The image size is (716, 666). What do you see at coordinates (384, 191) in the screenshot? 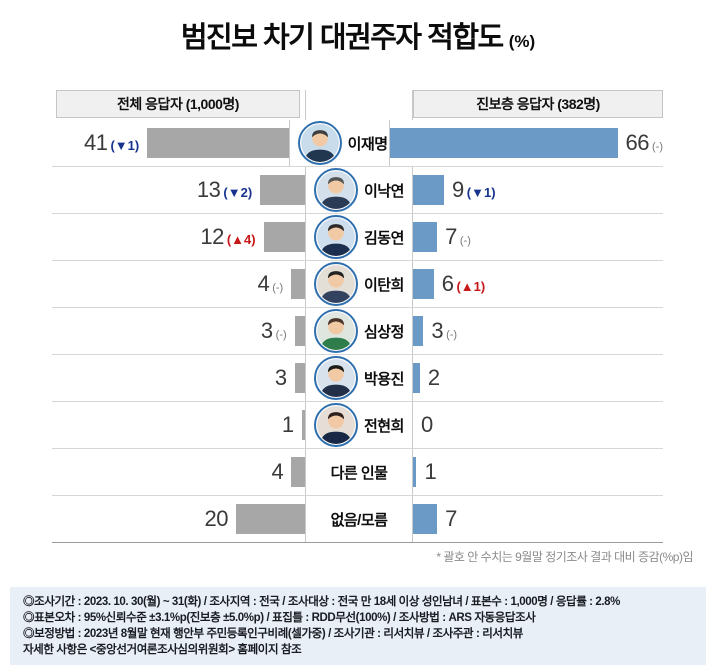
I see `candidate-name: 이낙연` at bounding box center [384, 191].